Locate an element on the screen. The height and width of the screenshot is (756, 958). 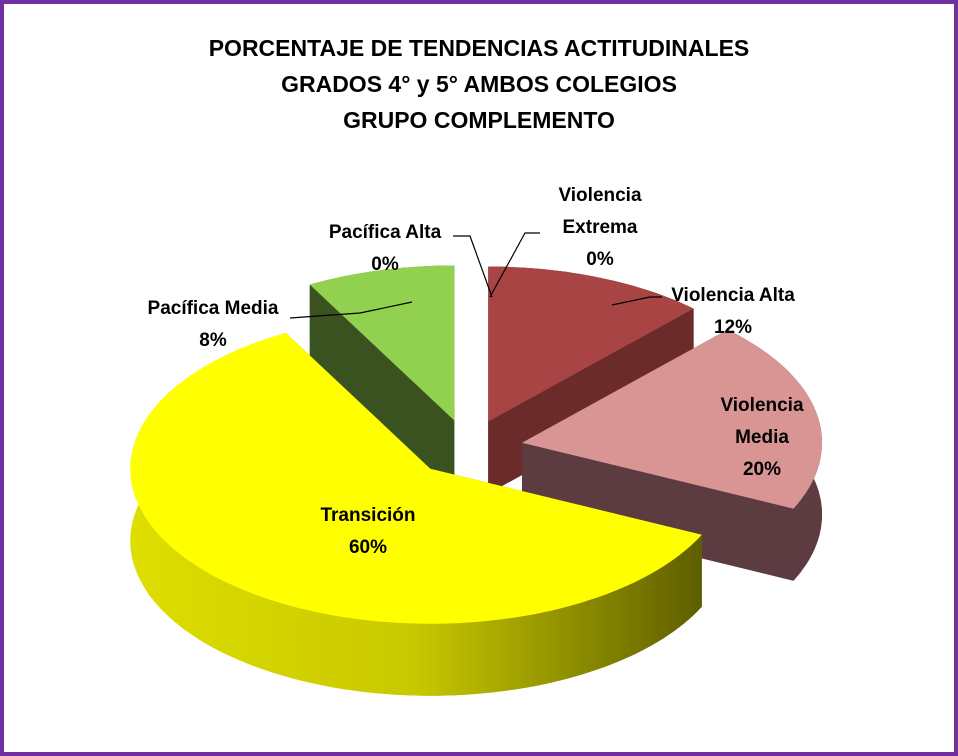
label-name: Violencia Alta is located at coordinates (733, 295).